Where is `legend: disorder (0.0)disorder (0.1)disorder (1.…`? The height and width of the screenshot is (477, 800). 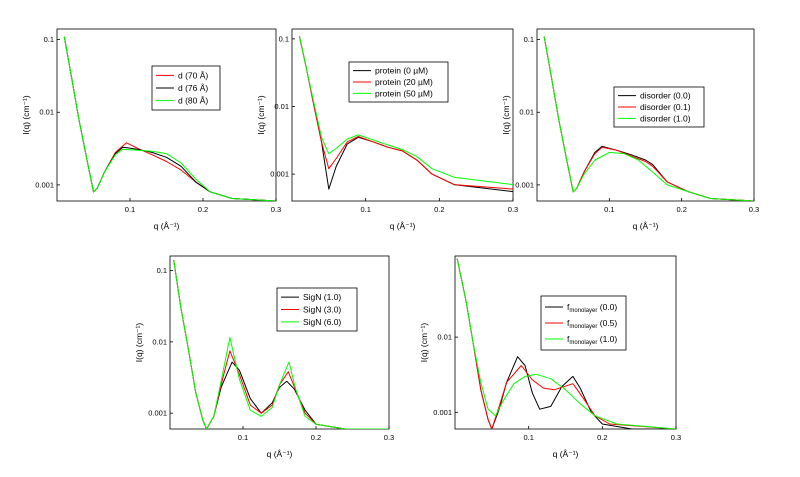 legend: disorder (0.0)disorder (0.1)disorder (1.… is located at coordinates (659, 107).